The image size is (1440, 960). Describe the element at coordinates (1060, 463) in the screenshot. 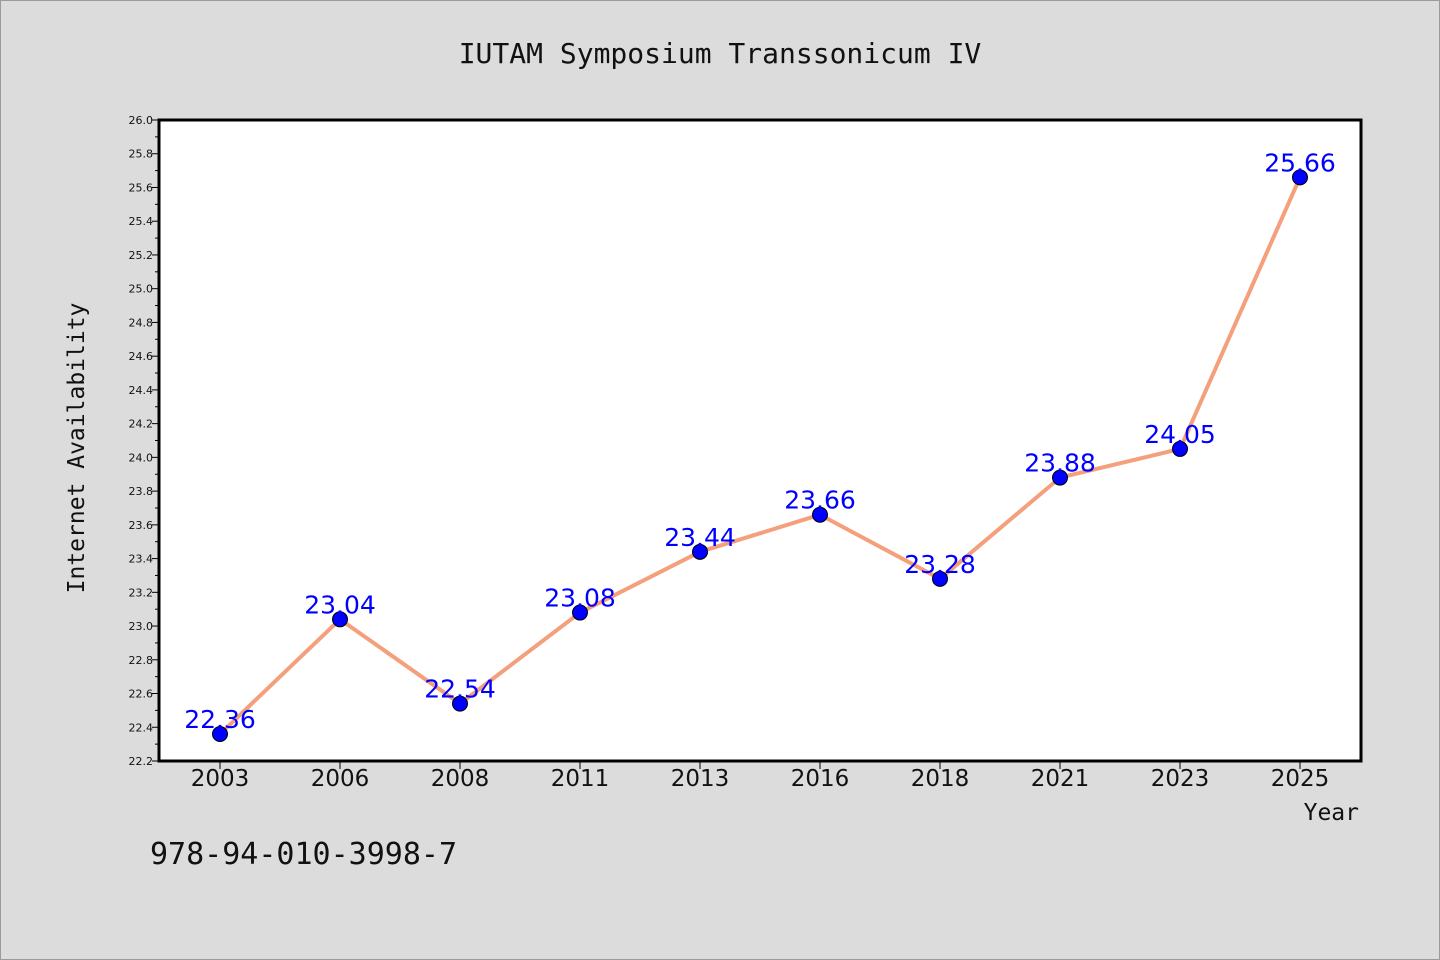

I see `data-label: 23.88` at that location.